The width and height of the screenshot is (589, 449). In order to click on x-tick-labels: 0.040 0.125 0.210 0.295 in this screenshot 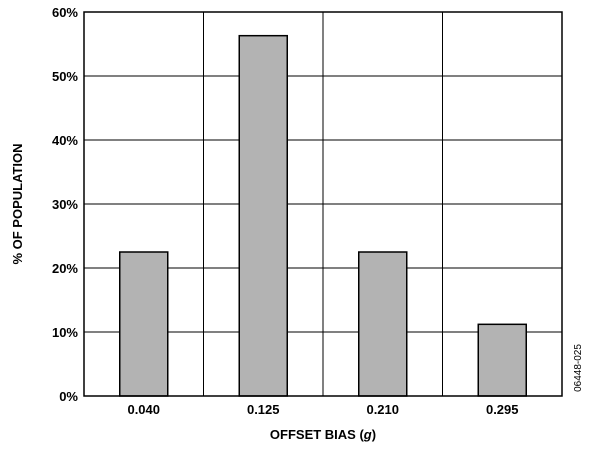, I will do `click(322, 409)`.